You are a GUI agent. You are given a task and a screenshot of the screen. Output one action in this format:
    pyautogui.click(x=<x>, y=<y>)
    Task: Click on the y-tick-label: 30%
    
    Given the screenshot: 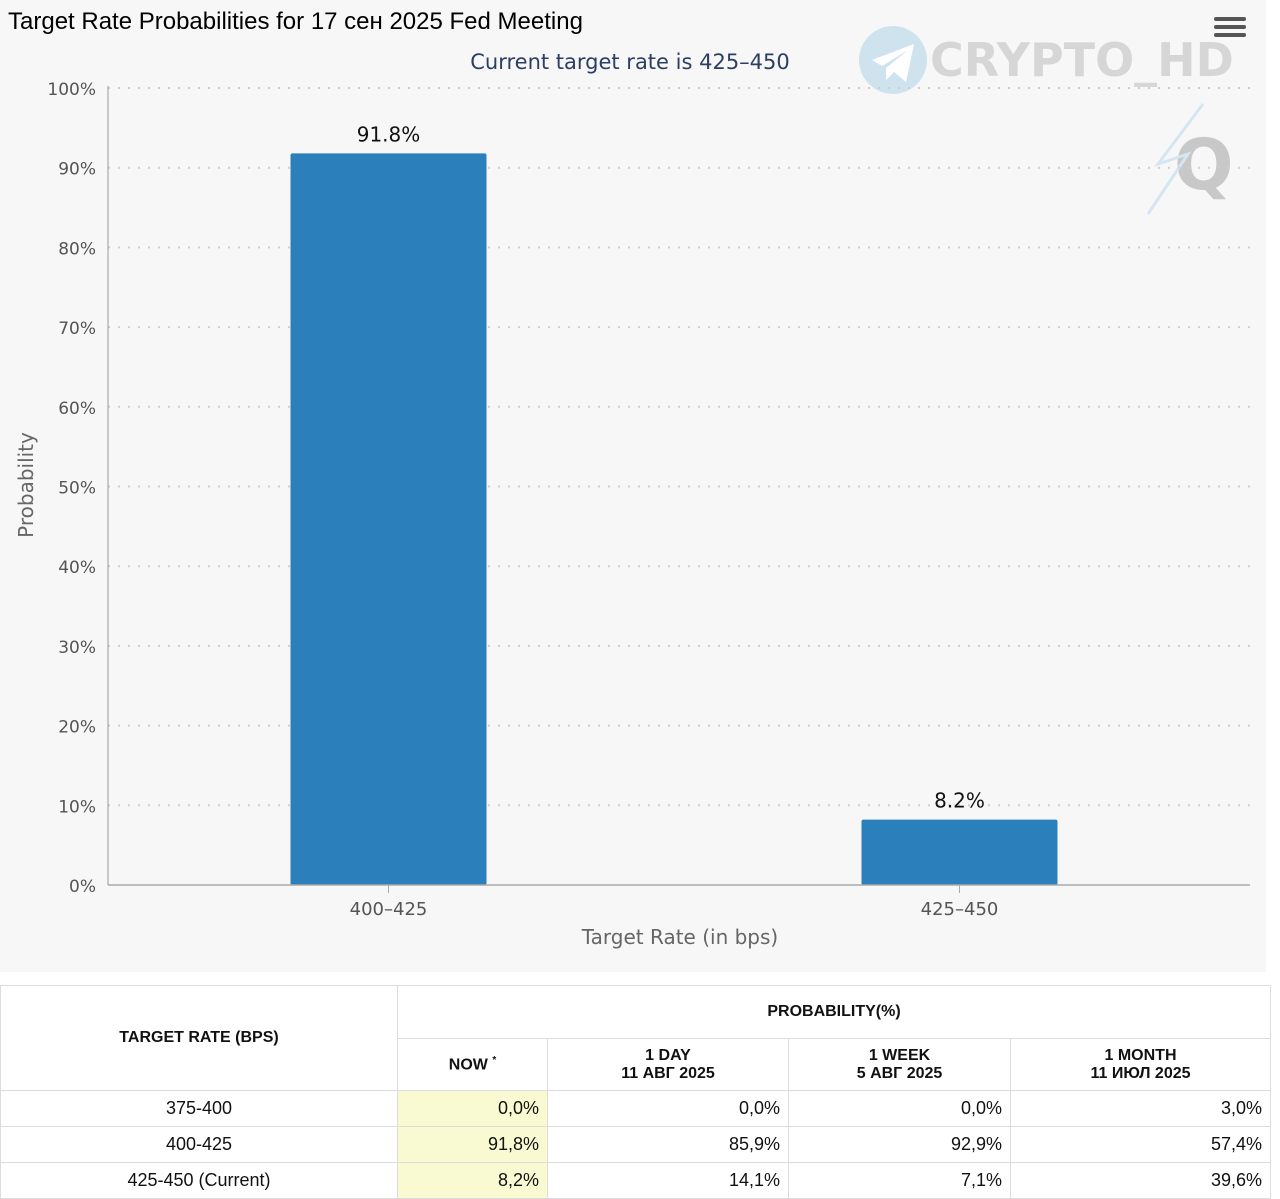 What is the action you would take?
    pyautogui.click(x=77, y=648)
    